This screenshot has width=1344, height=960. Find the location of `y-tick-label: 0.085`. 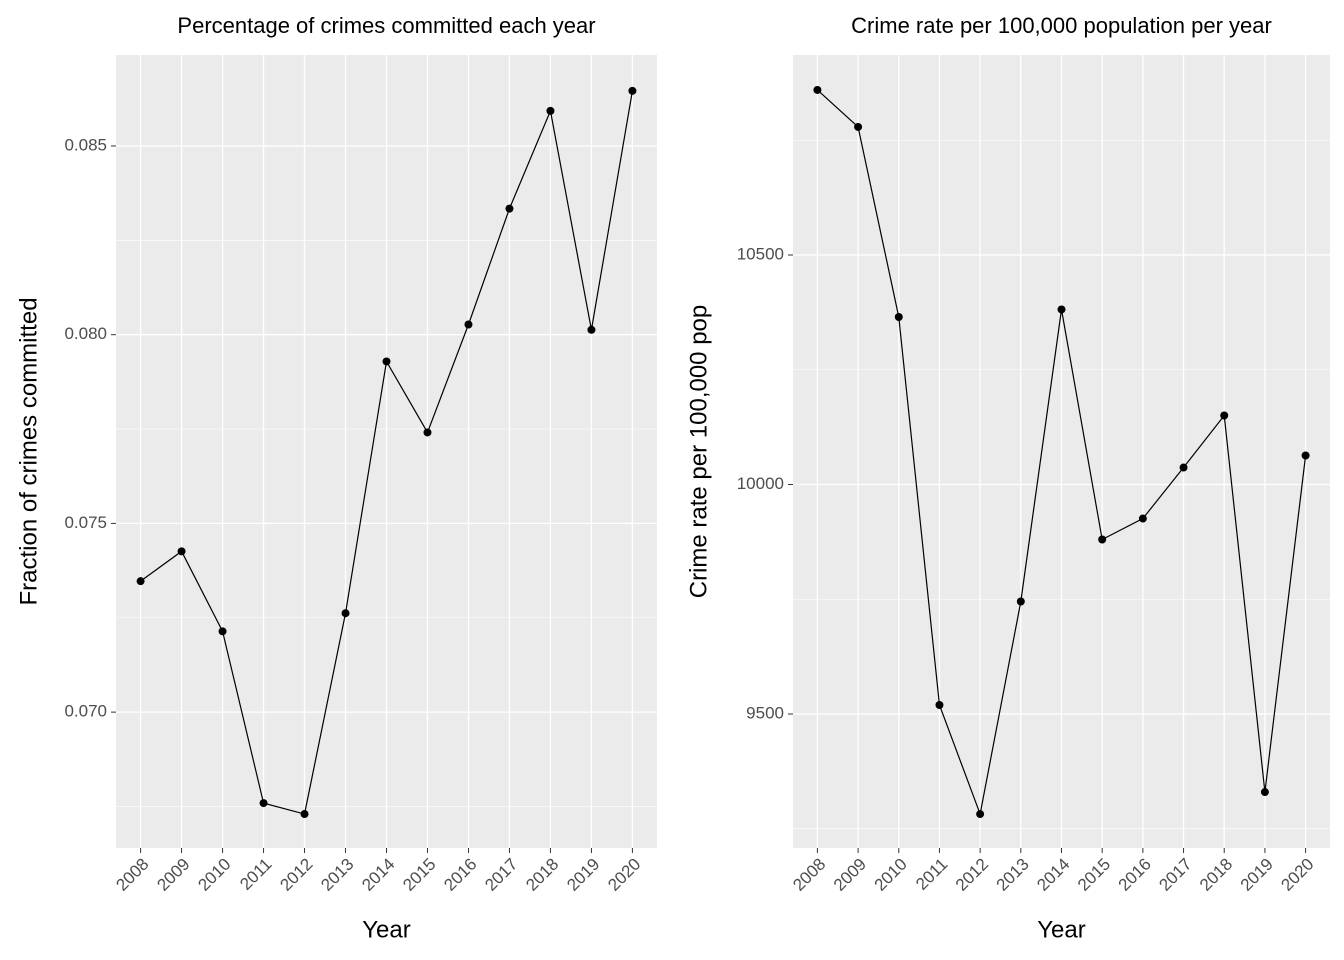

y-tick-label: 0.085 is located at coordinates (85, 144).